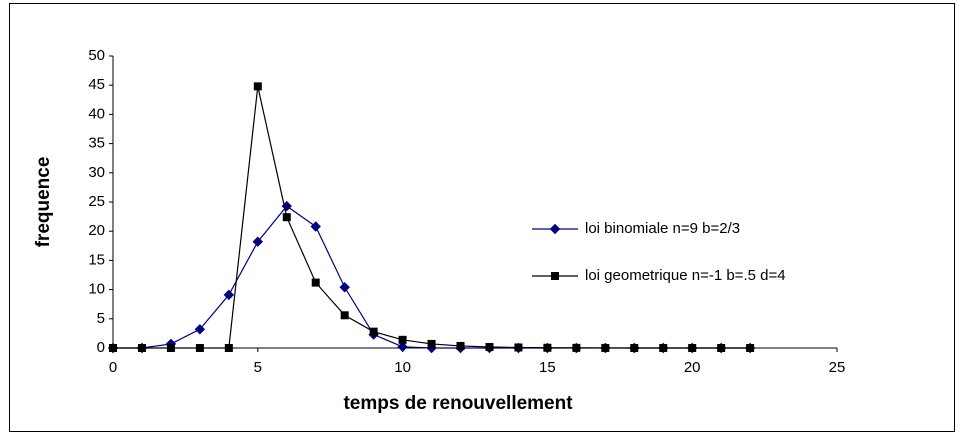  What do you see at coordinates (96, 259) in the screenshot?
I see `y-tick-label: 15` at bounding box center [96, 259].